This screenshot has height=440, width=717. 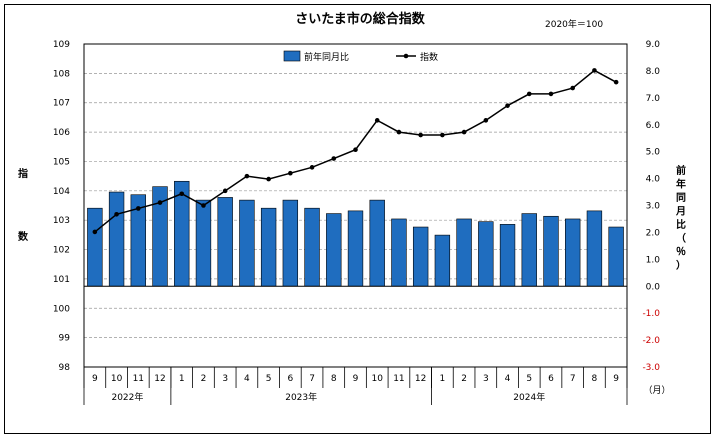 I want to click on y-left-tick-label: 100, so click(x=61, y=309).